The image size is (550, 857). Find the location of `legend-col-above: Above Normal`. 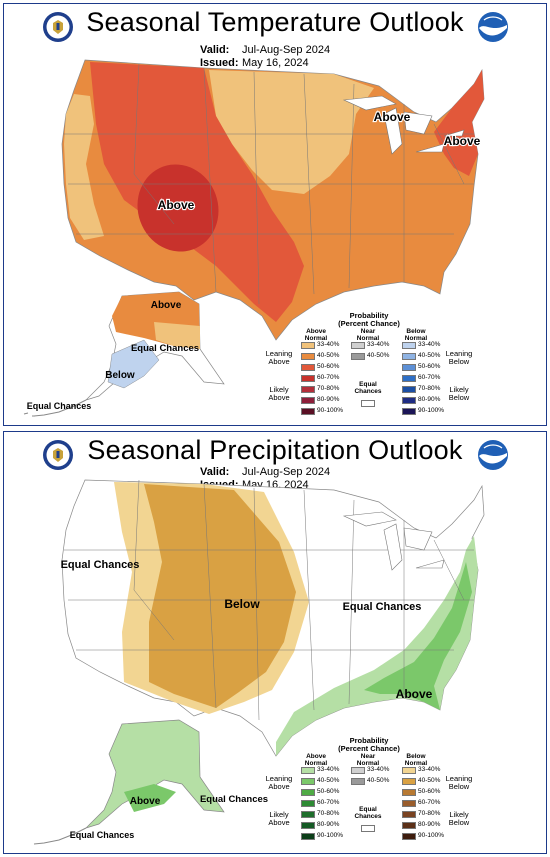

legend-col-above: Above Normal is located at coordinates (316, 760).